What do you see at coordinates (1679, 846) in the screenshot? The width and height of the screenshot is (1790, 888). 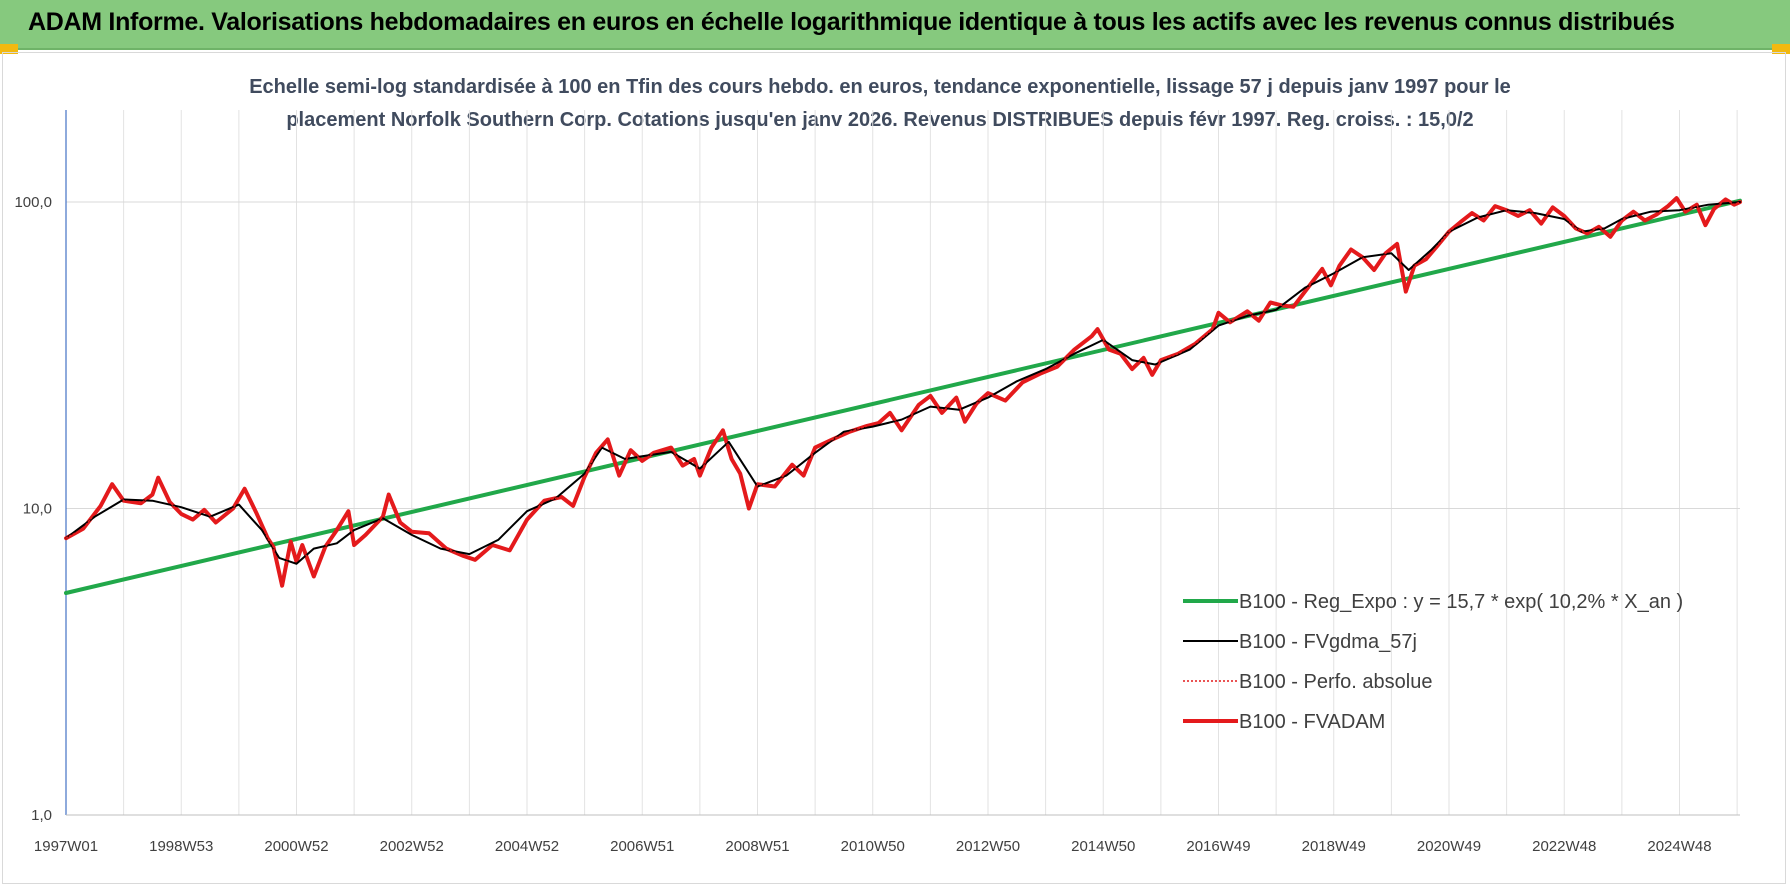 I see `x-tick-label: 2024W48` at bounding box center [1679, 846].